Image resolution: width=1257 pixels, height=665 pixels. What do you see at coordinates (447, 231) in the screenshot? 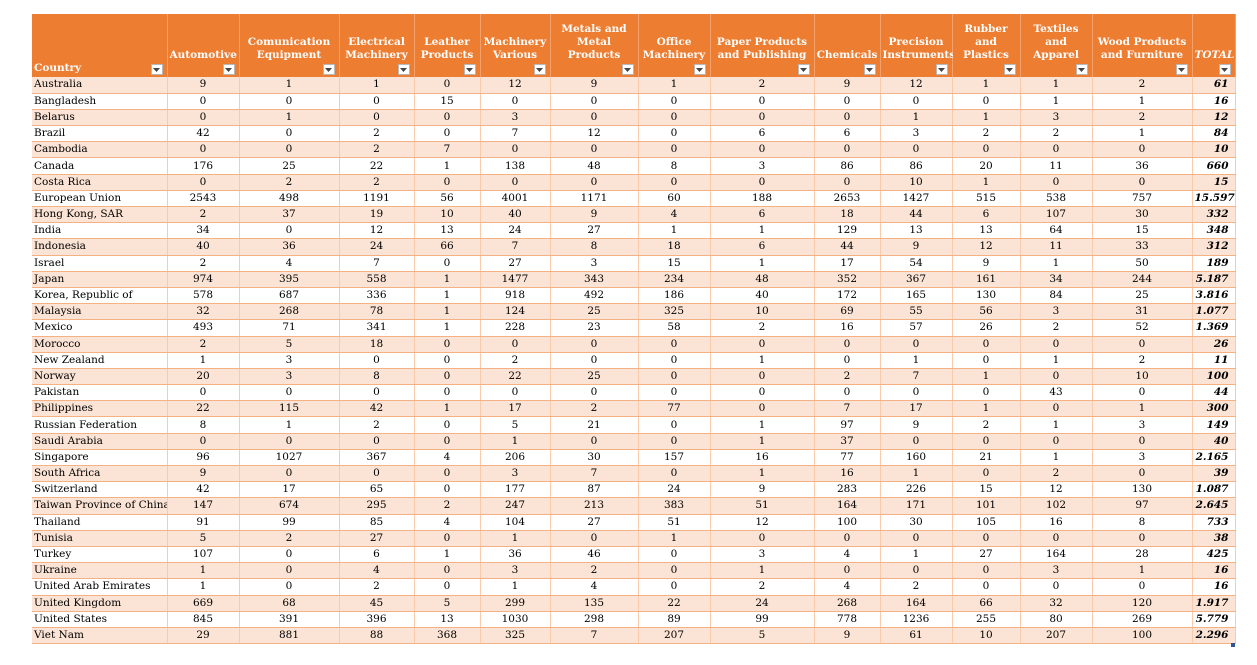
I see `value-cell: 13` at bounding box center [447, 231].